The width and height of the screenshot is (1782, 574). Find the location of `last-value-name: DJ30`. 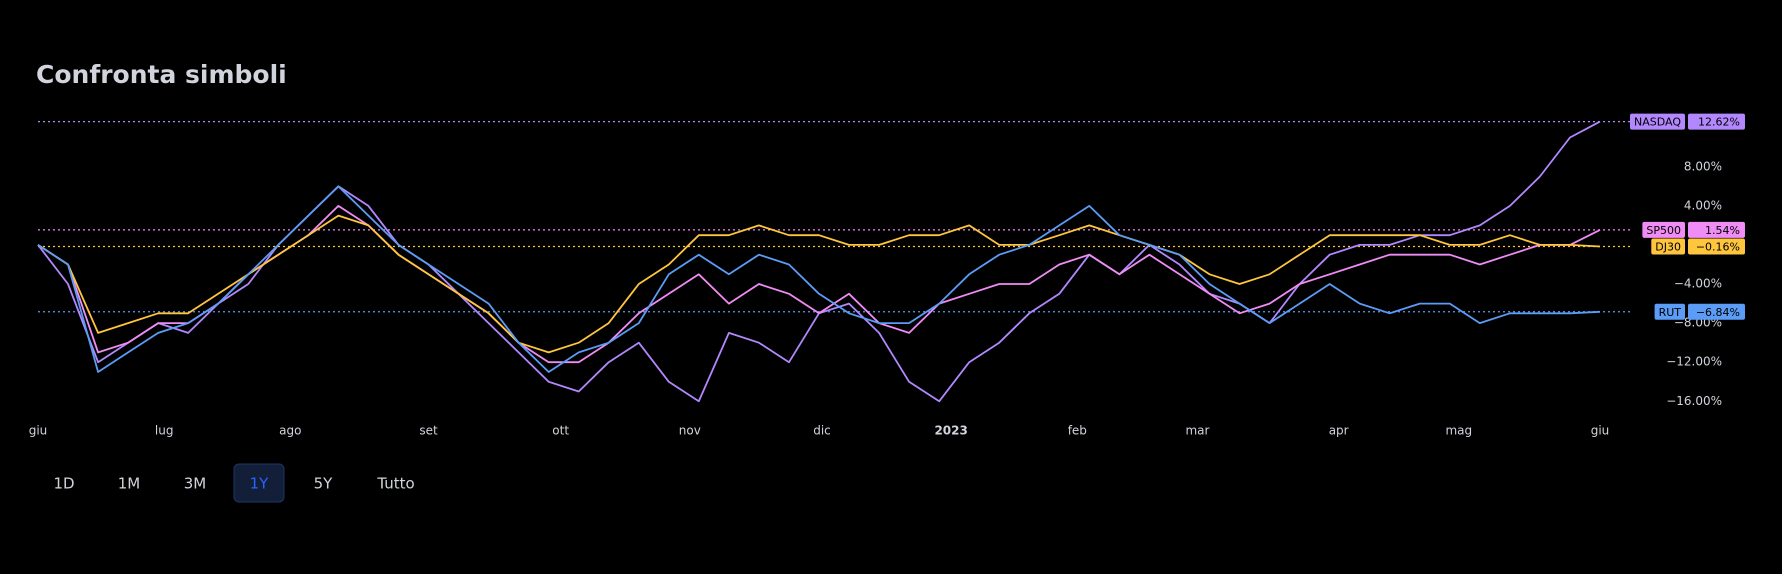

last-value-name: DJ30 is located at coordinates (1668, 247).